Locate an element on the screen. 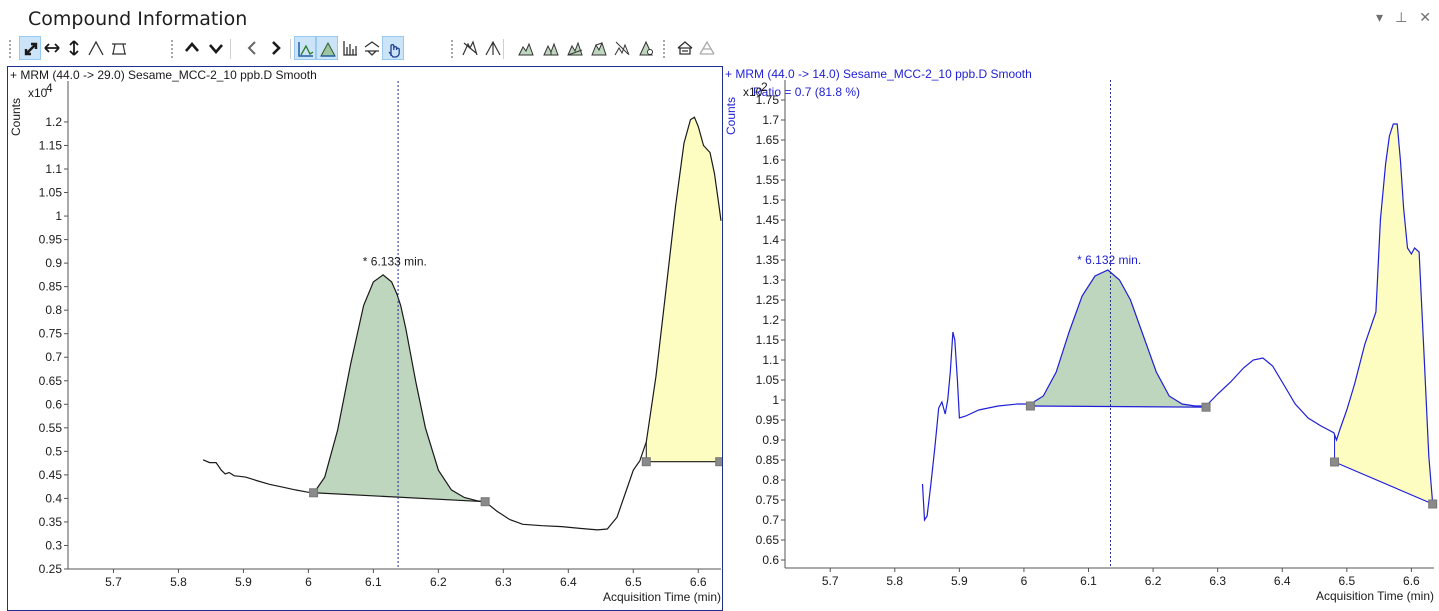 This screenshot has height=611, width=1439. disabled-overlay-button is located at coordinates (707, 48).